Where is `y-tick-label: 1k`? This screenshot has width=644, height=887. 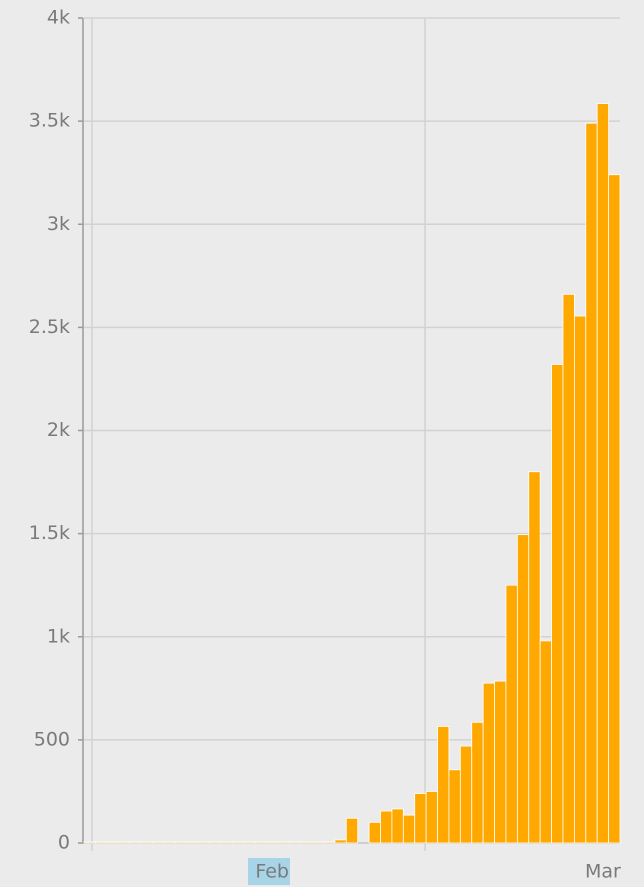
y-tick-label: 1k is located at coordinates (58, 636).